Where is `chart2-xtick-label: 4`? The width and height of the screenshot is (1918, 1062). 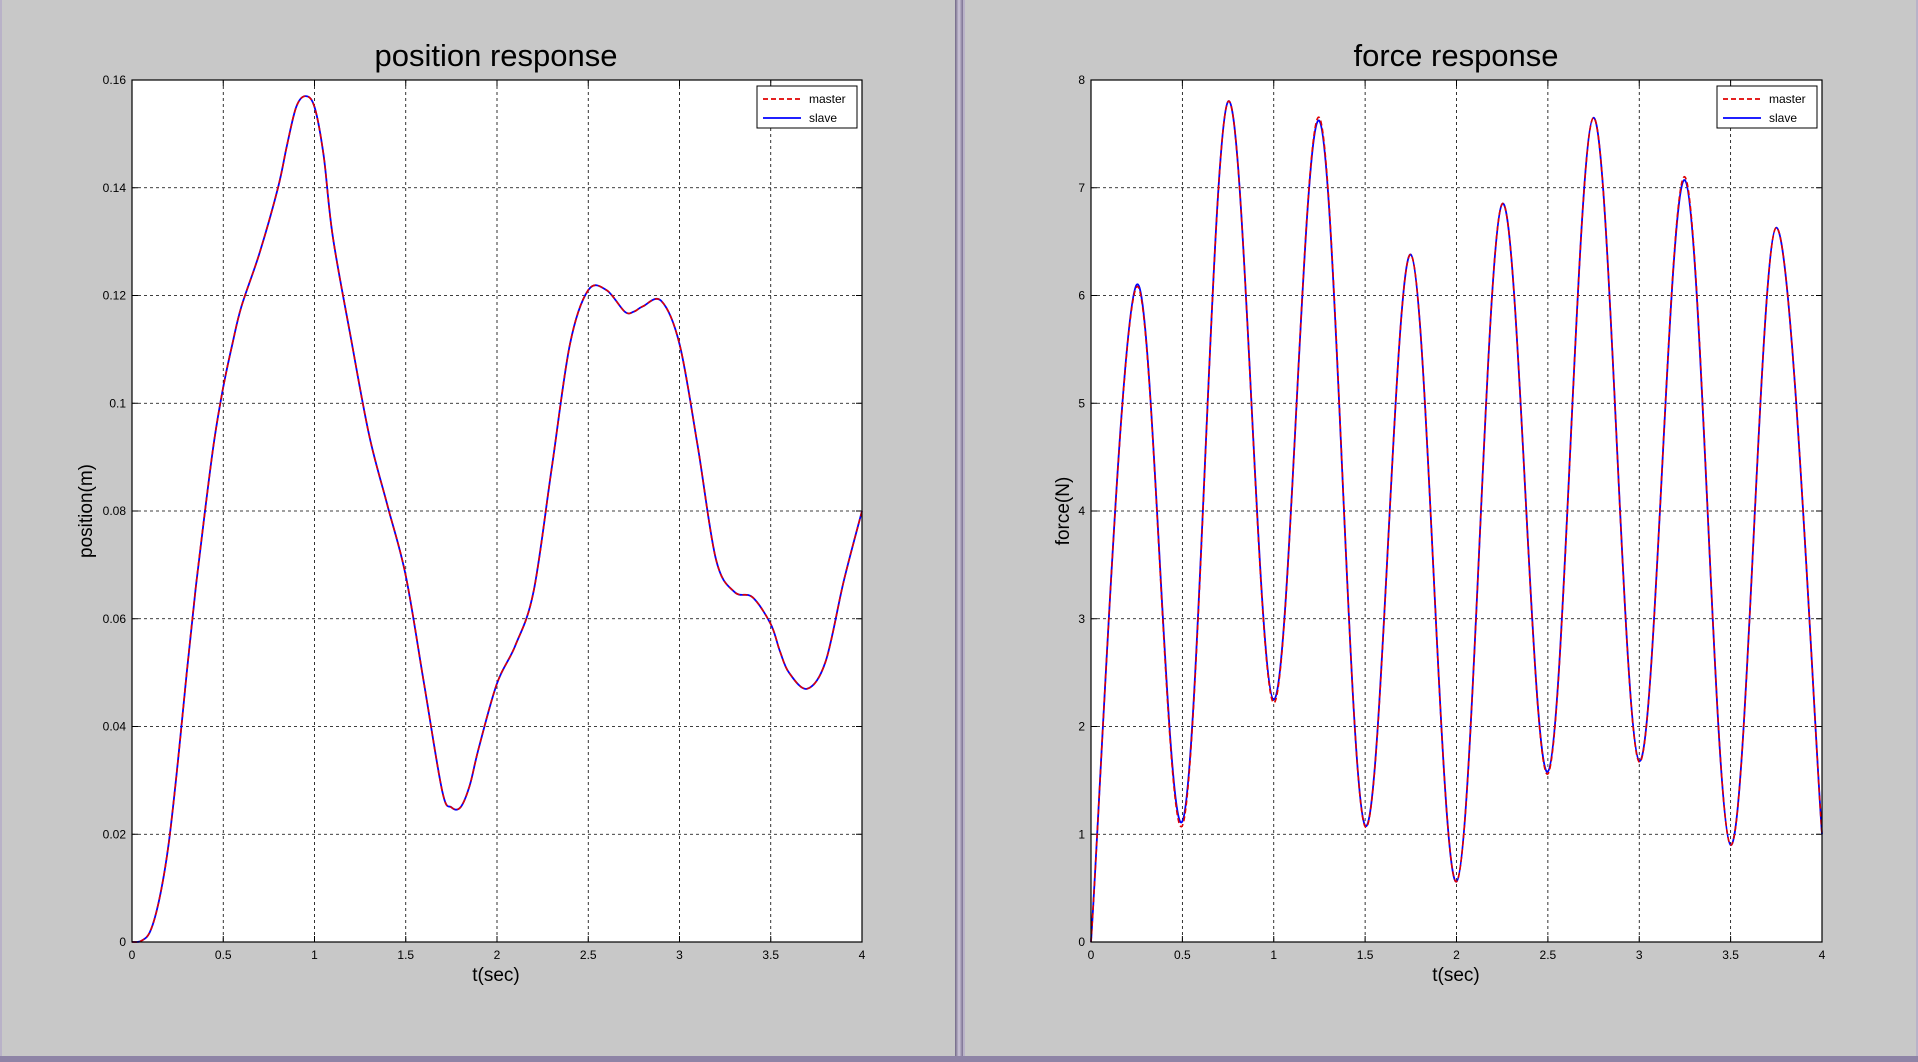 chart2-xtick-label: 4 is located at coordinates (1822, 955).